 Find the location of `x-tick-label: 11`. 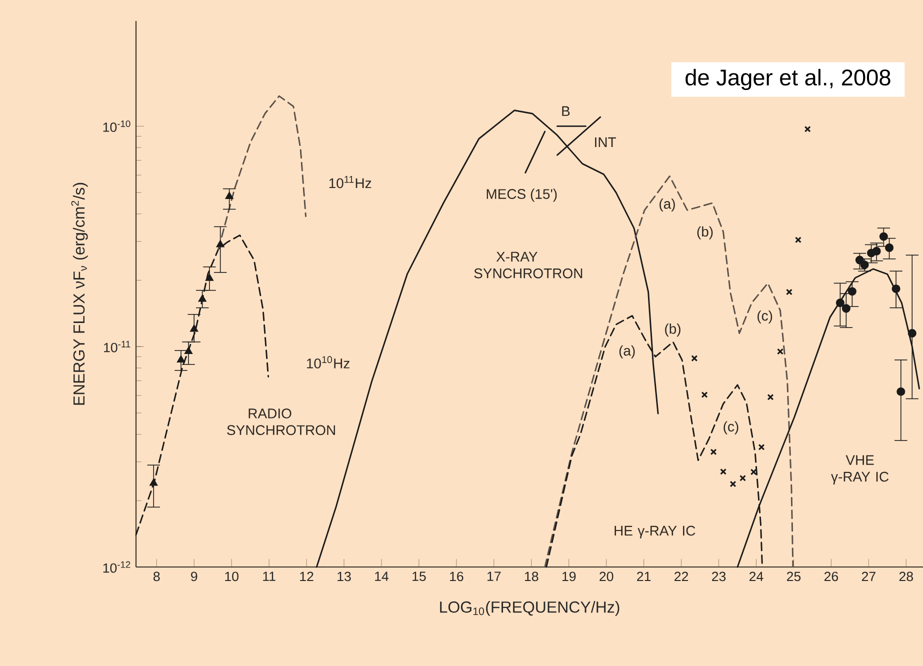

x-tick-label: 11 is located at coordinates (269, 576).